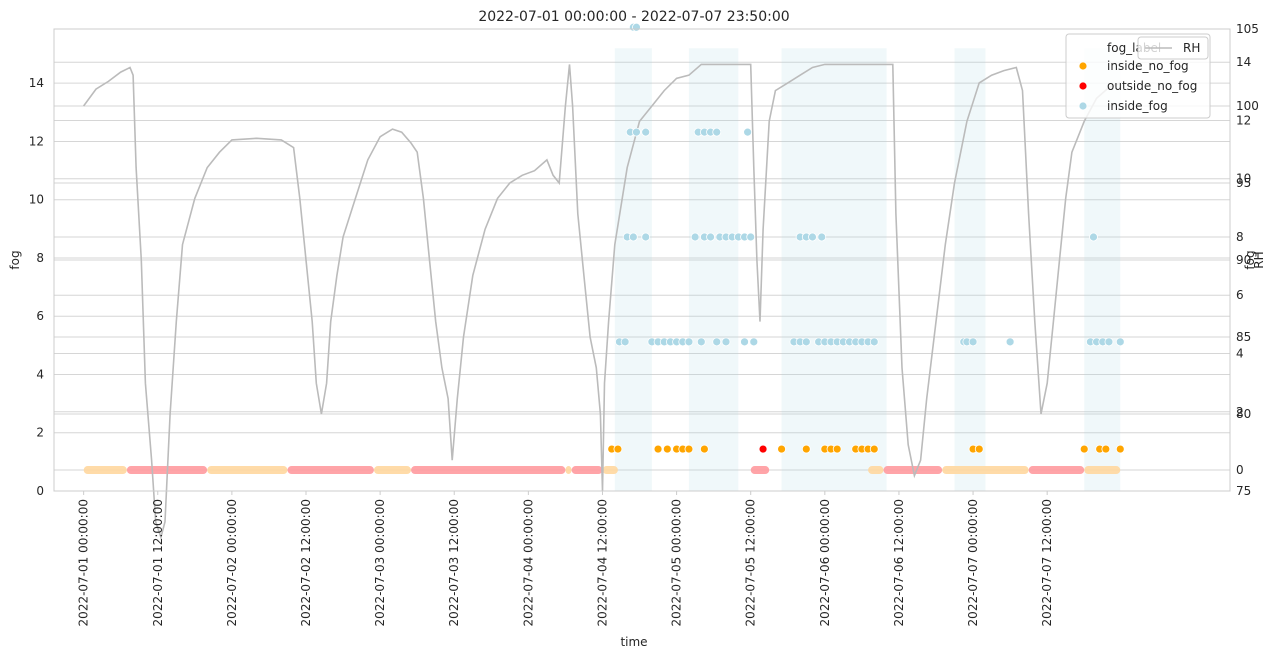 This screenshot has height=658, width=1275. What do you see at coordinates (973, 562) in the screenshot?
I see `x-tick-label: 2022-07-07 00:00:00` at bounding box center [973, 562].